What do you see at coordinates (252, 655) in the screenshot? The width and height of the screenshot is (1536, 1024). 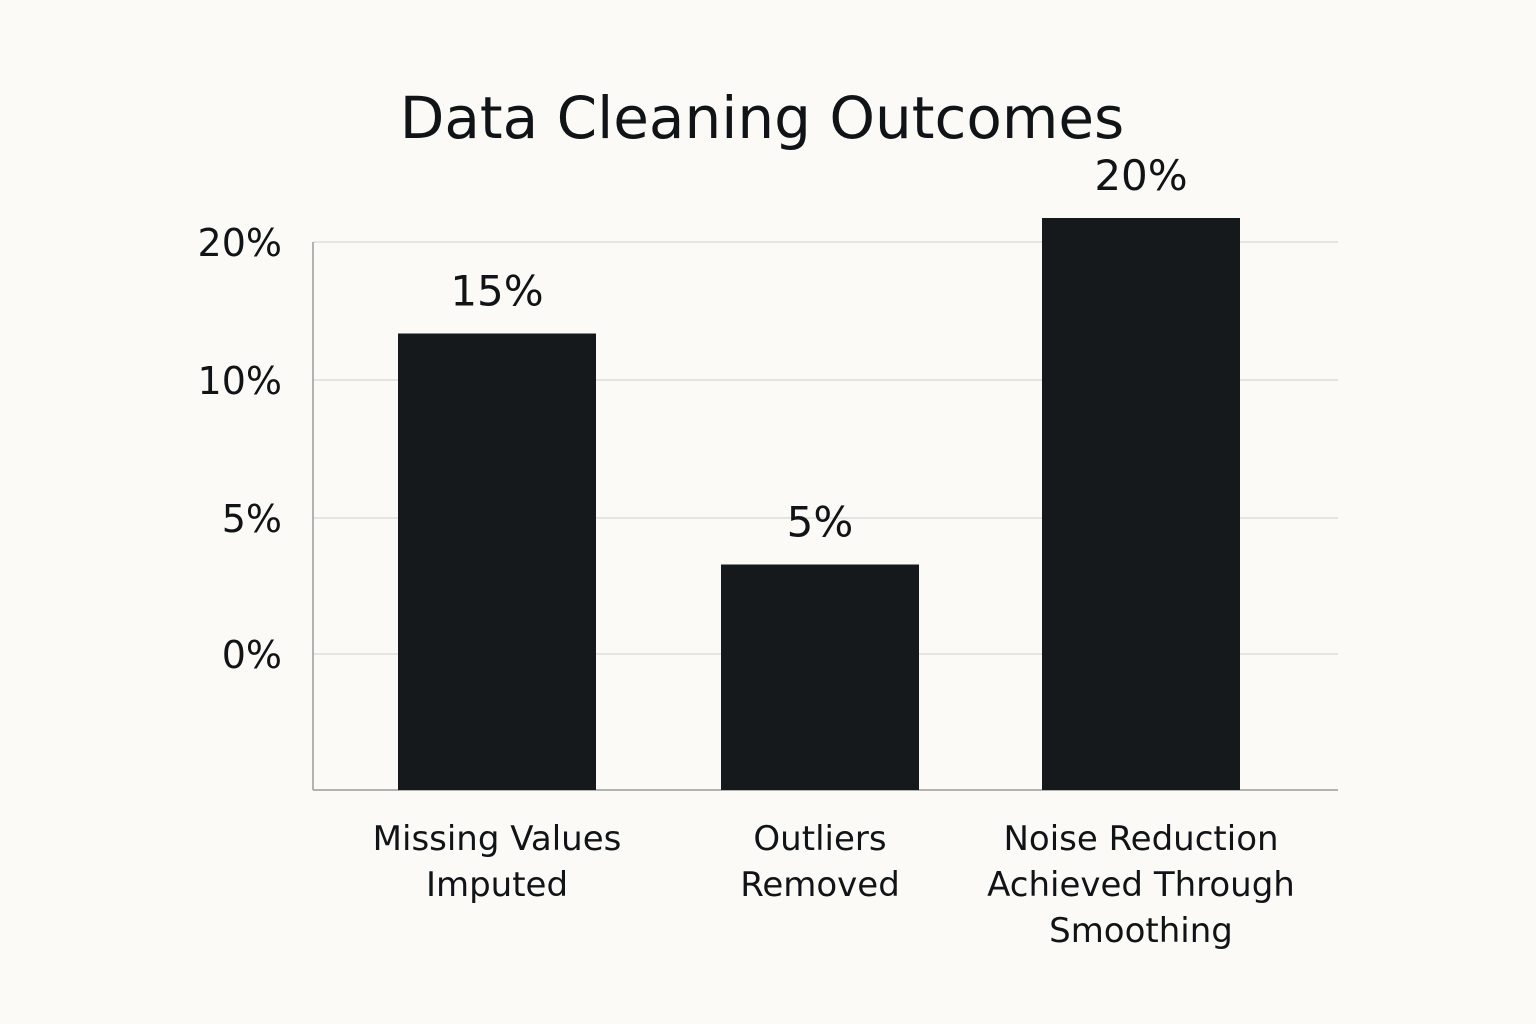 I see `y-tick-label: 0%` at bounding box center [252, 655].